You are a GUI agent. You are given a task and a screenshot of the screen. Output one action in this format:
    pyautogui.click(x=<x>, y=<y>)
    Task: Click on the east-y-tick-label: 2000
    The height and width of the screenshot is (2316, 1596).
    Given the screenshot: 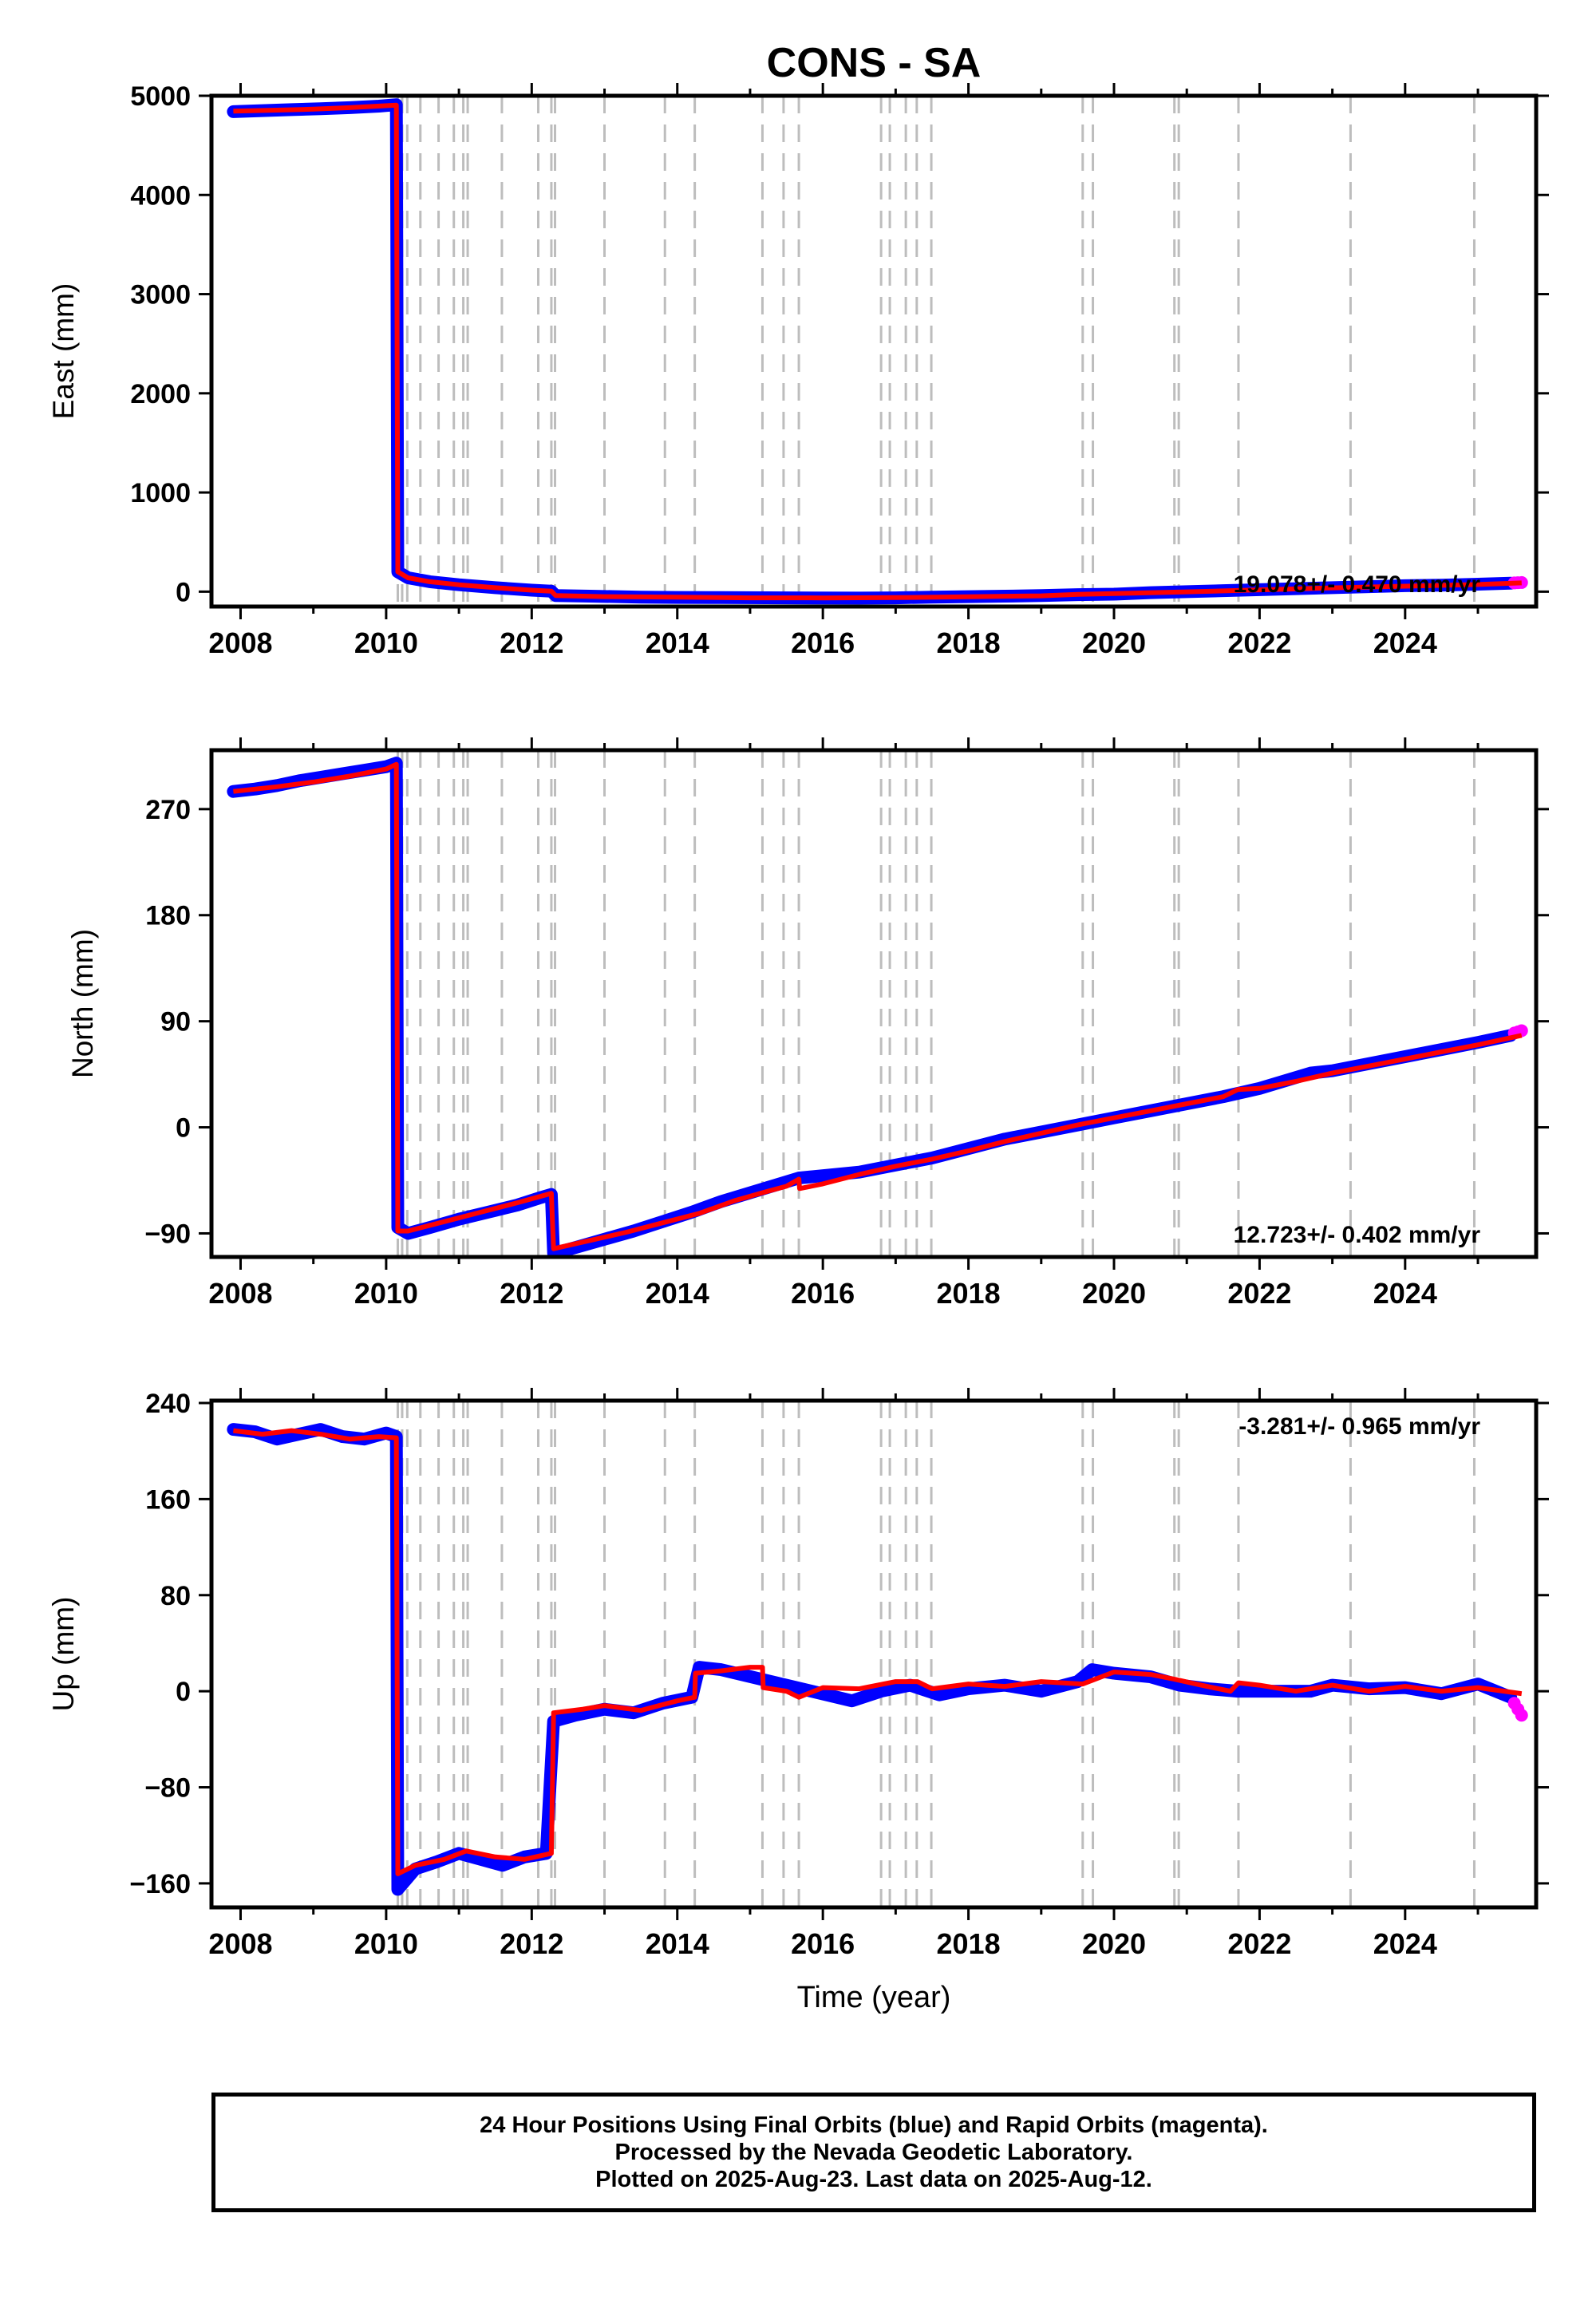 What is the action you would take?
    pyautogui.click(x=160, y=394)
    